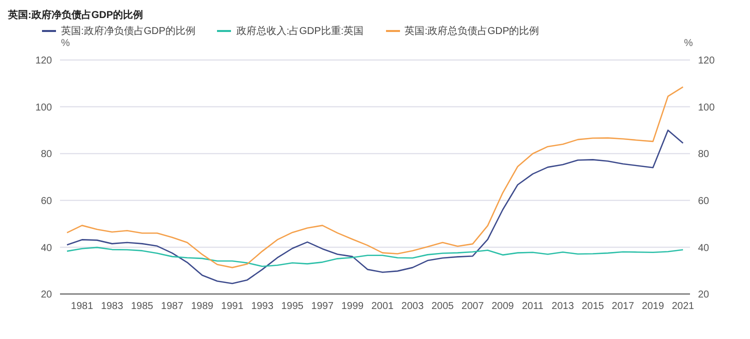 Image resolution: width=750 pixels, height=339 pixels. What do you see at coordinates (623, 306) in the screenshot?
I see `x-tick-label: 2017` at bounding box center [623, 306].